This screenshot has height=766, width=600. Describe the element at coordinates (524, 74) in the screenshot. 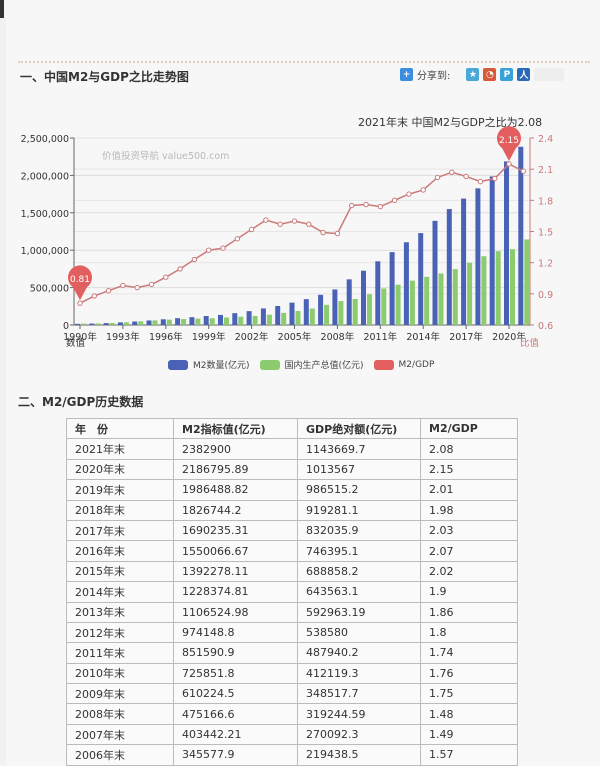

I see `renren-icon: 人` at that location.